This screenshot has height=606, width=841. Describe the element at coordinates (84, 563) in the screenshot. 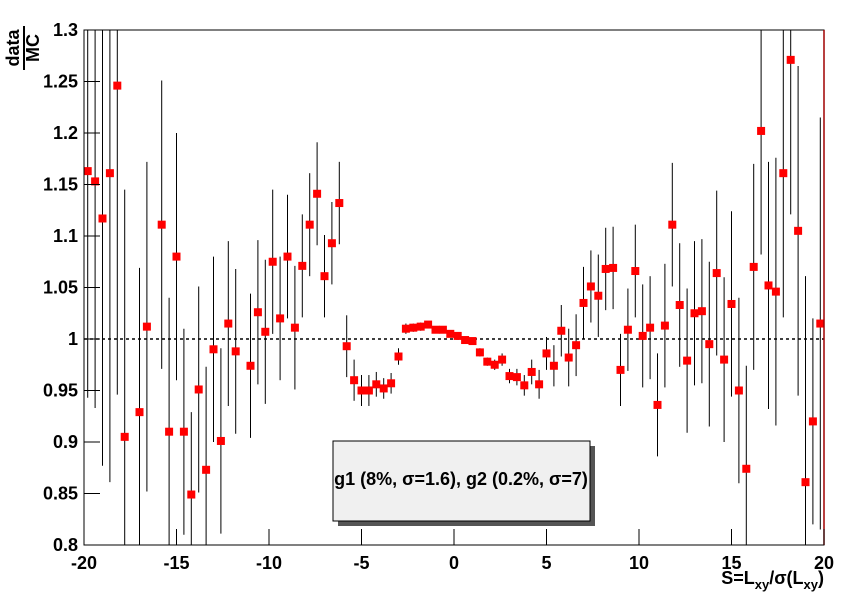

I see `x-tick-label: -20` at that location.